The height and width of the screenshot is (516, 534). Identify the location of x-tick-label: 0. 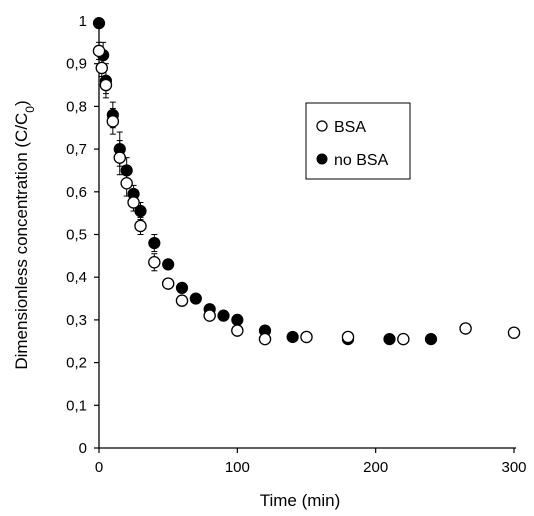
(99, 467).